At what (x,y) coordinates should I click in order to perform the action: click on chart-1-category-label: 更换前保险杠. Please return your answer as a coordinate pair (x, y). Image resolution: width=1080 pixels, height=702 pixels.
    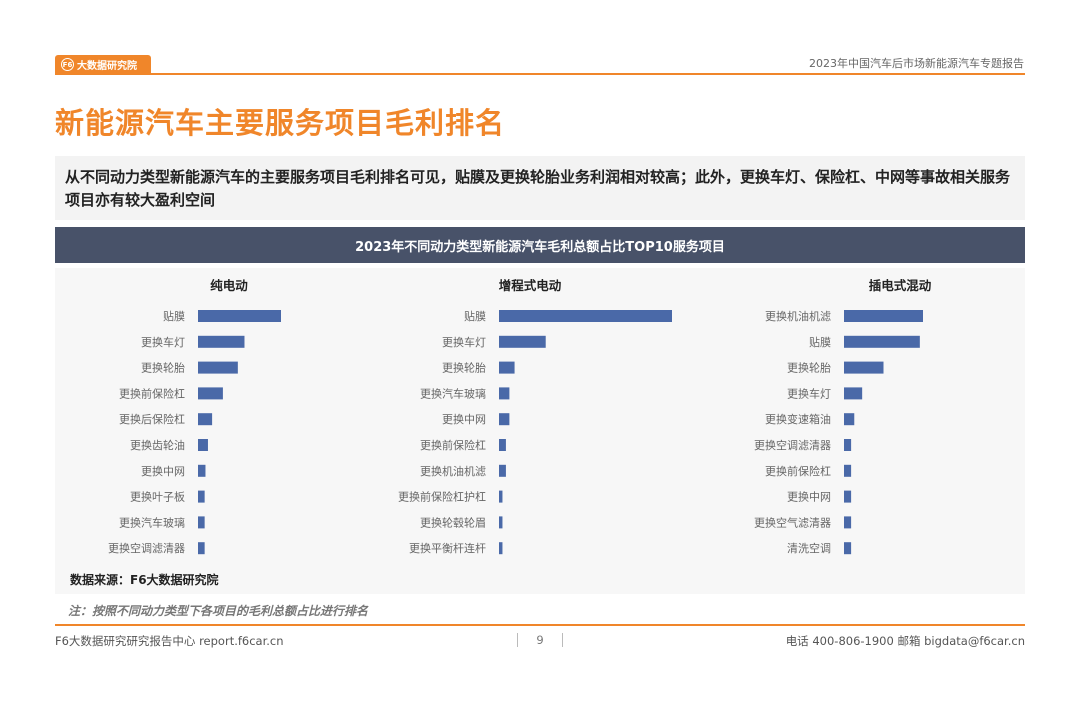
    Looking at the image, I should click on (152, 393).